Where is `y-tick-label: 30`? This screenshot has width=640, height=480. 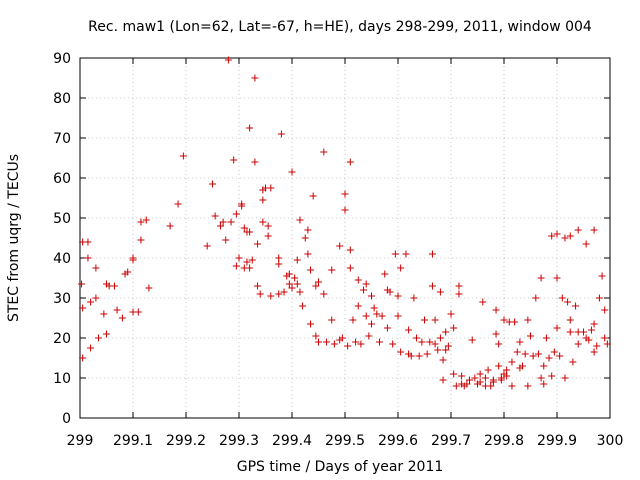 y-tick-label: 30 is located at coordinates (62, 299).